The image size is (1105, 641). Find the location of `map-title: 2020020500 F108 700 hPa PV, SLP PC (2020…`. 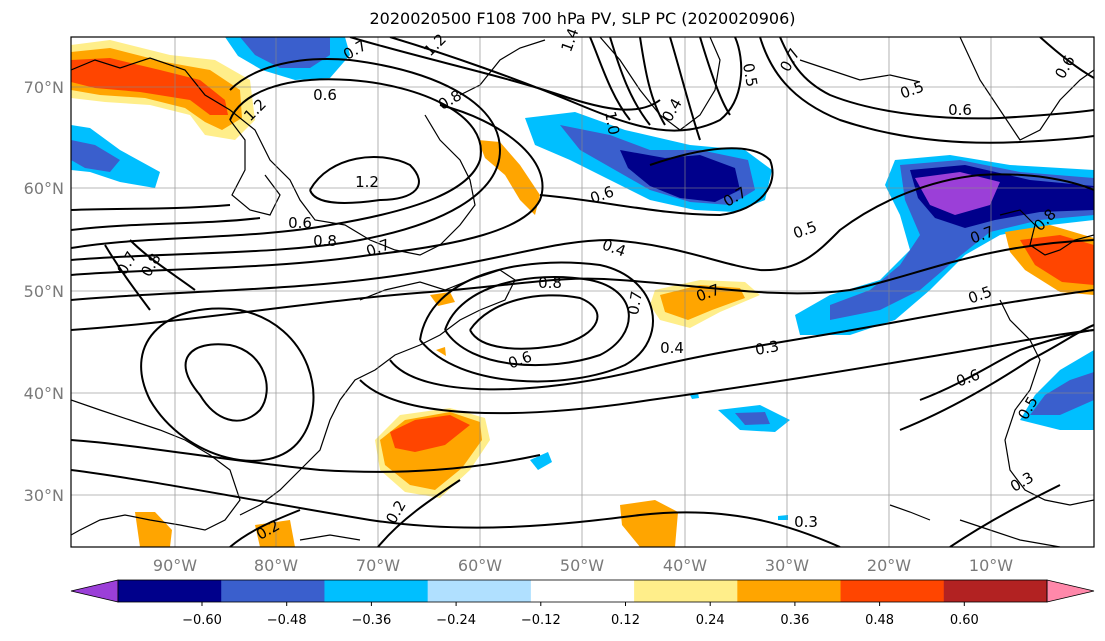

map-title: 2020020500 F108 700 hPa PV, SLP PC (2020… is located at coordinates (582, 18).